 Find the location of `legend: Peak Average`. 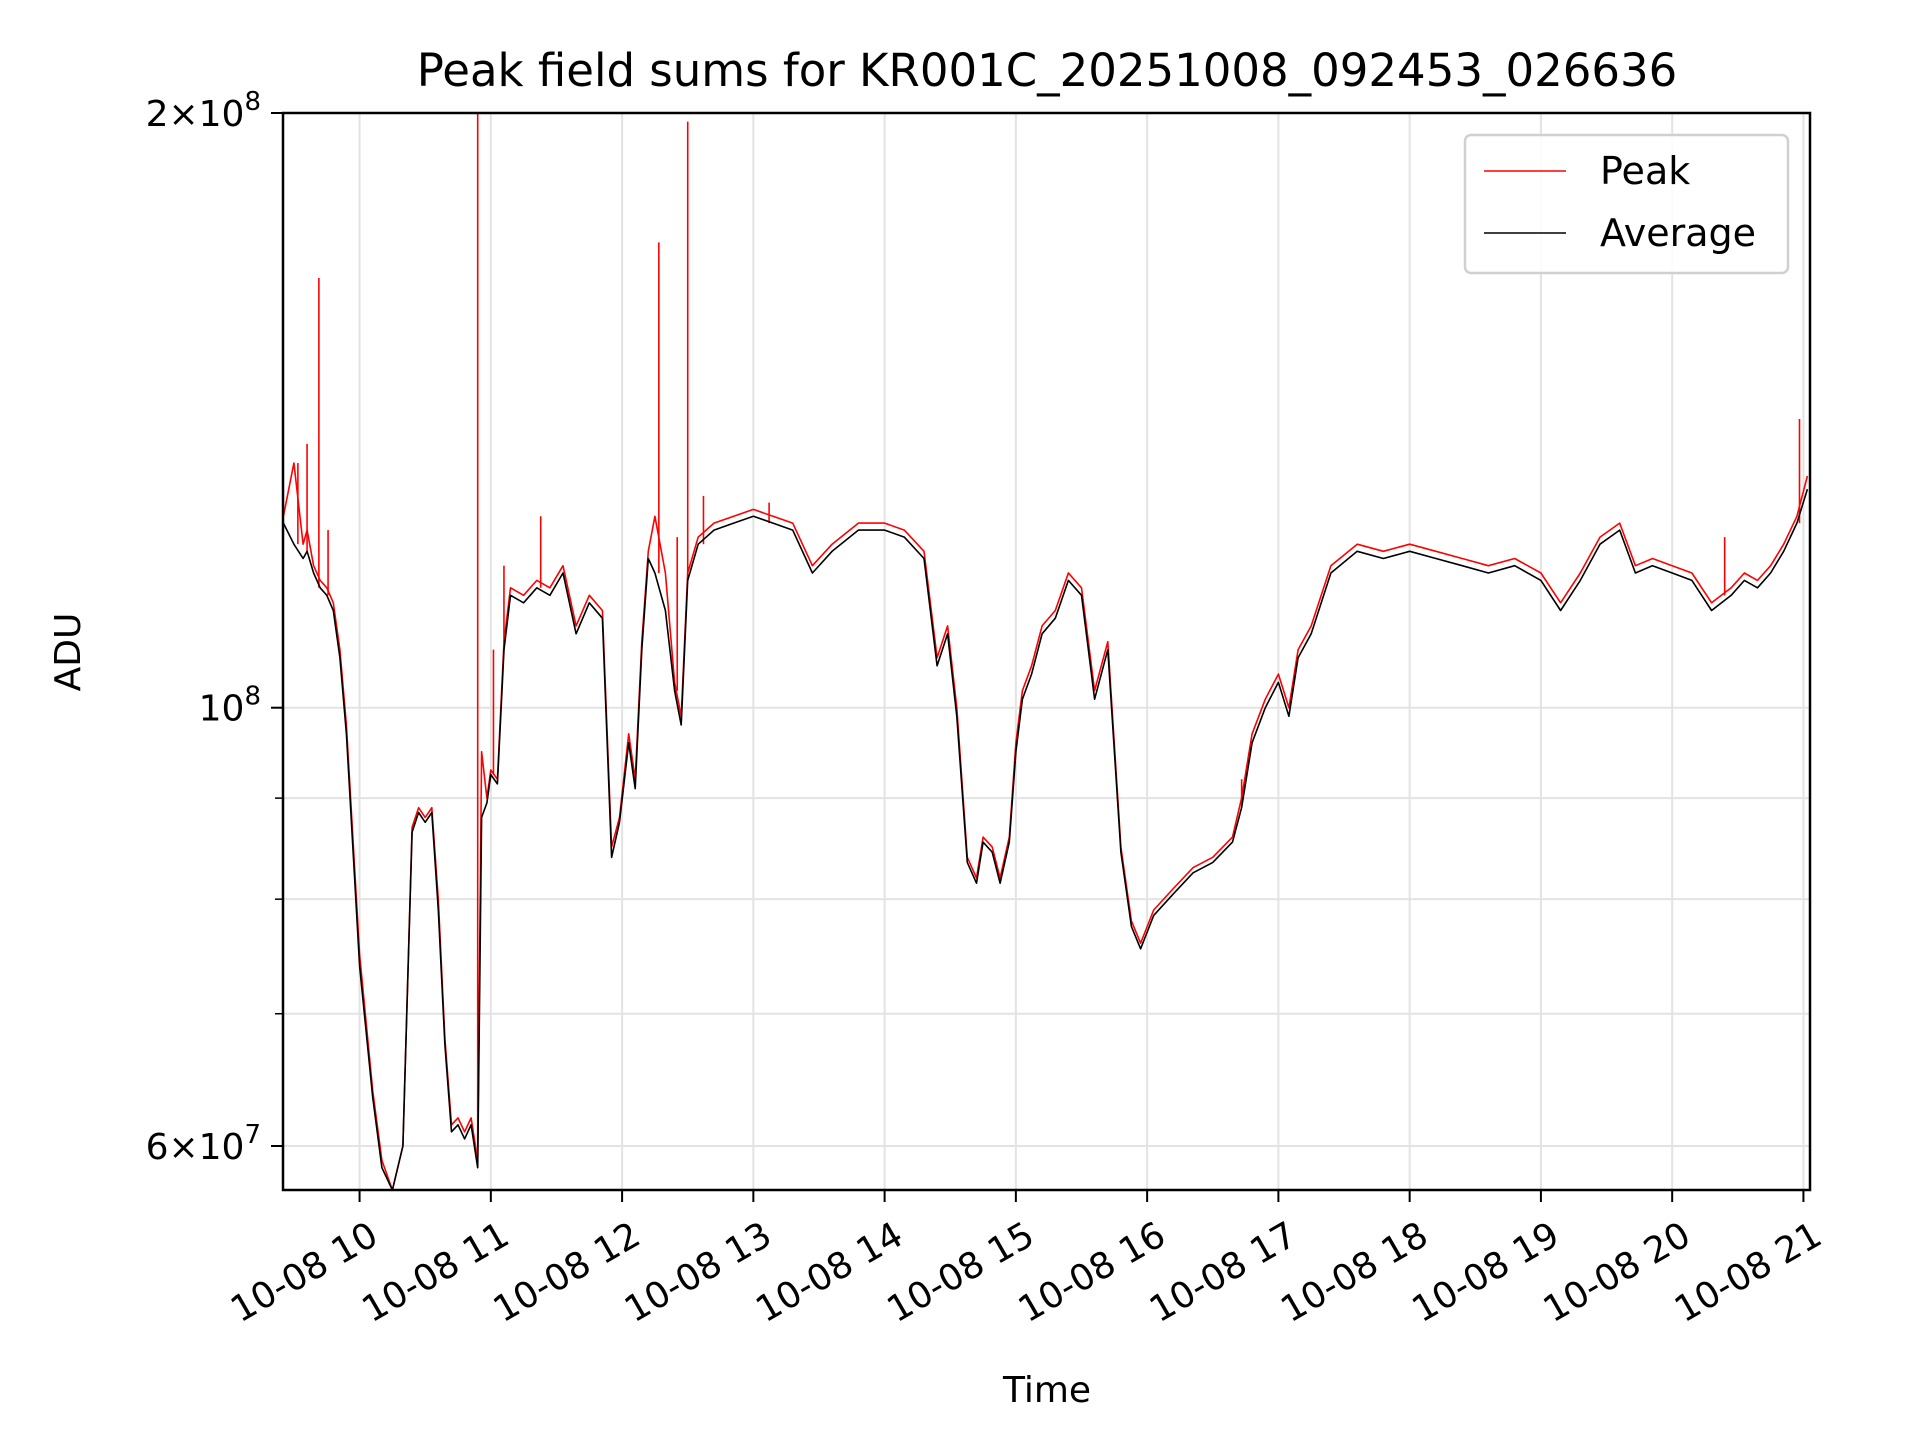

legend: Peak Average is located at coordinates (1626, 204).